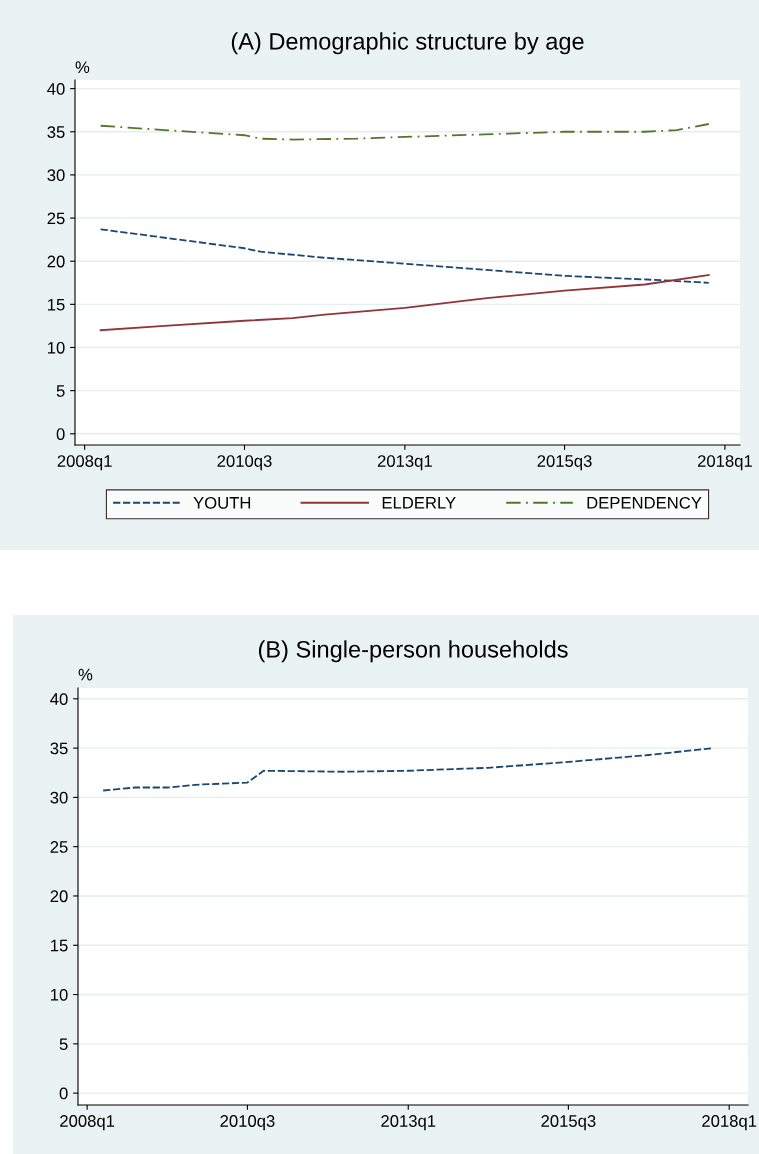  What do you see at coordinates (644, 502) in the screenshot?
I see `legend-label: DEPENDENCY` at bounding box center [644, 502].